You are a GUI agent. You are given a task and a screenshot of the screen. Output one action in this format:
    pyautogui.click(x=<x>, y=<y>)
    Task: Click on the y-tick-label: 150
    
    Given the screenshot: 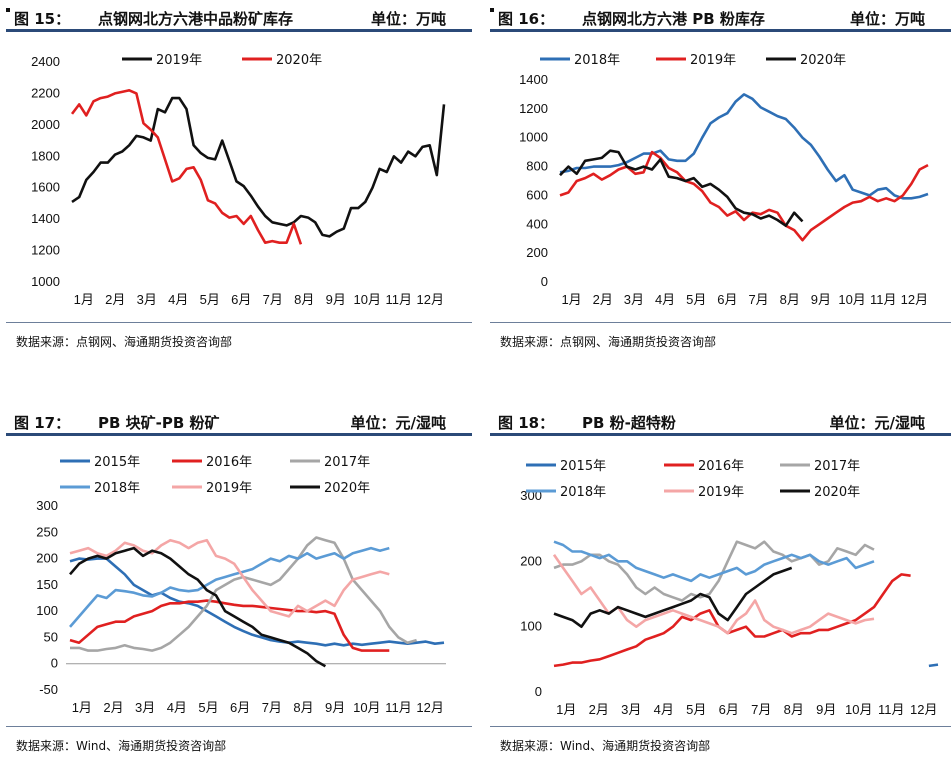 What is the action you would take?
    pyautogui.click(x=47, y=584)
    